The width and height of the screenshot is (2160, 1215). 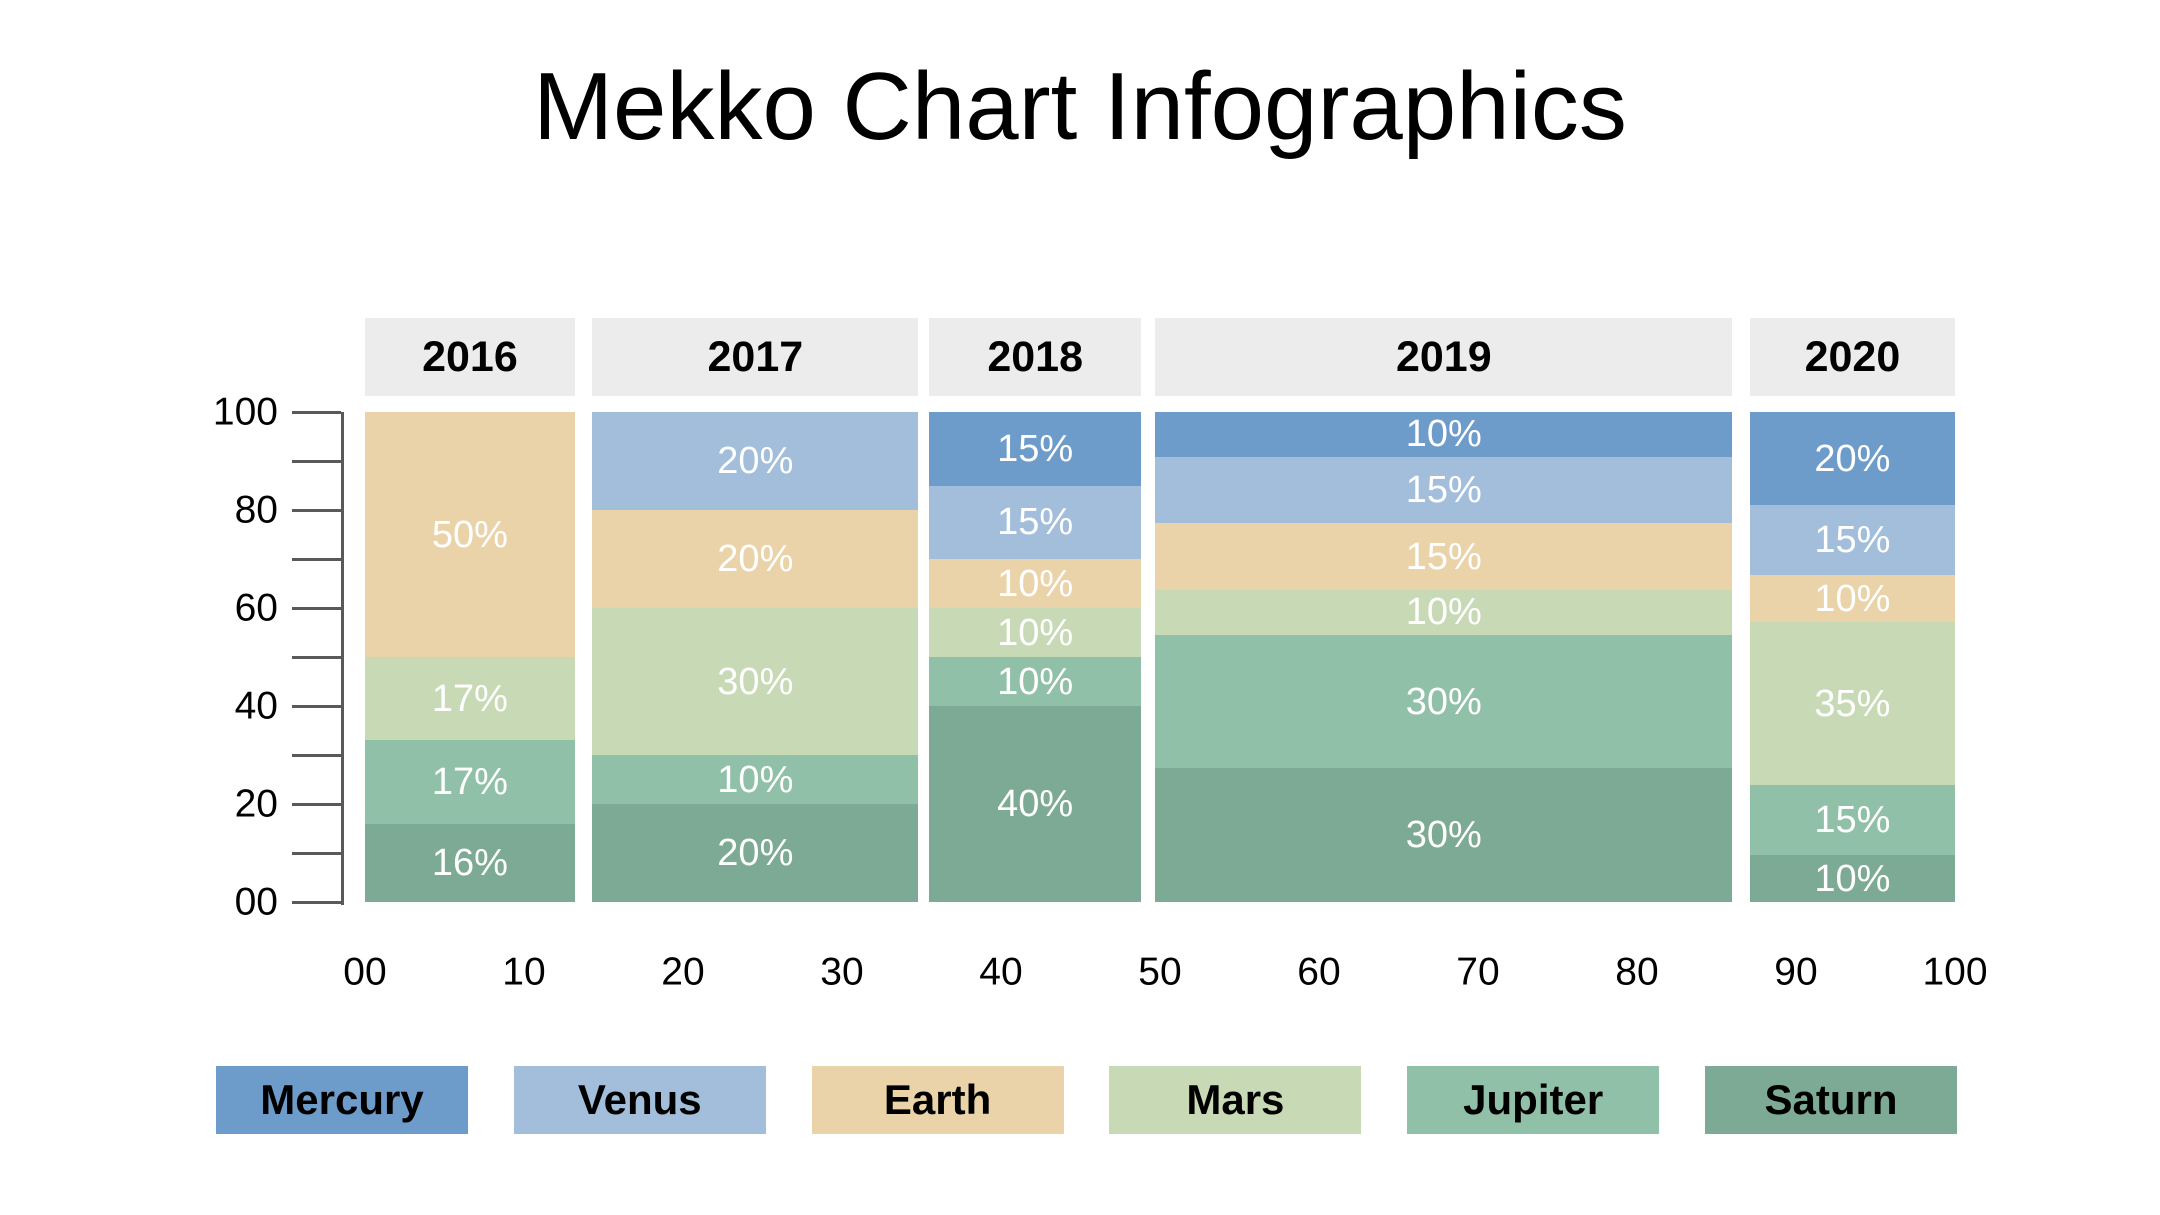 I want to click on y-axis-label: 40, so click(x=256, y=706).